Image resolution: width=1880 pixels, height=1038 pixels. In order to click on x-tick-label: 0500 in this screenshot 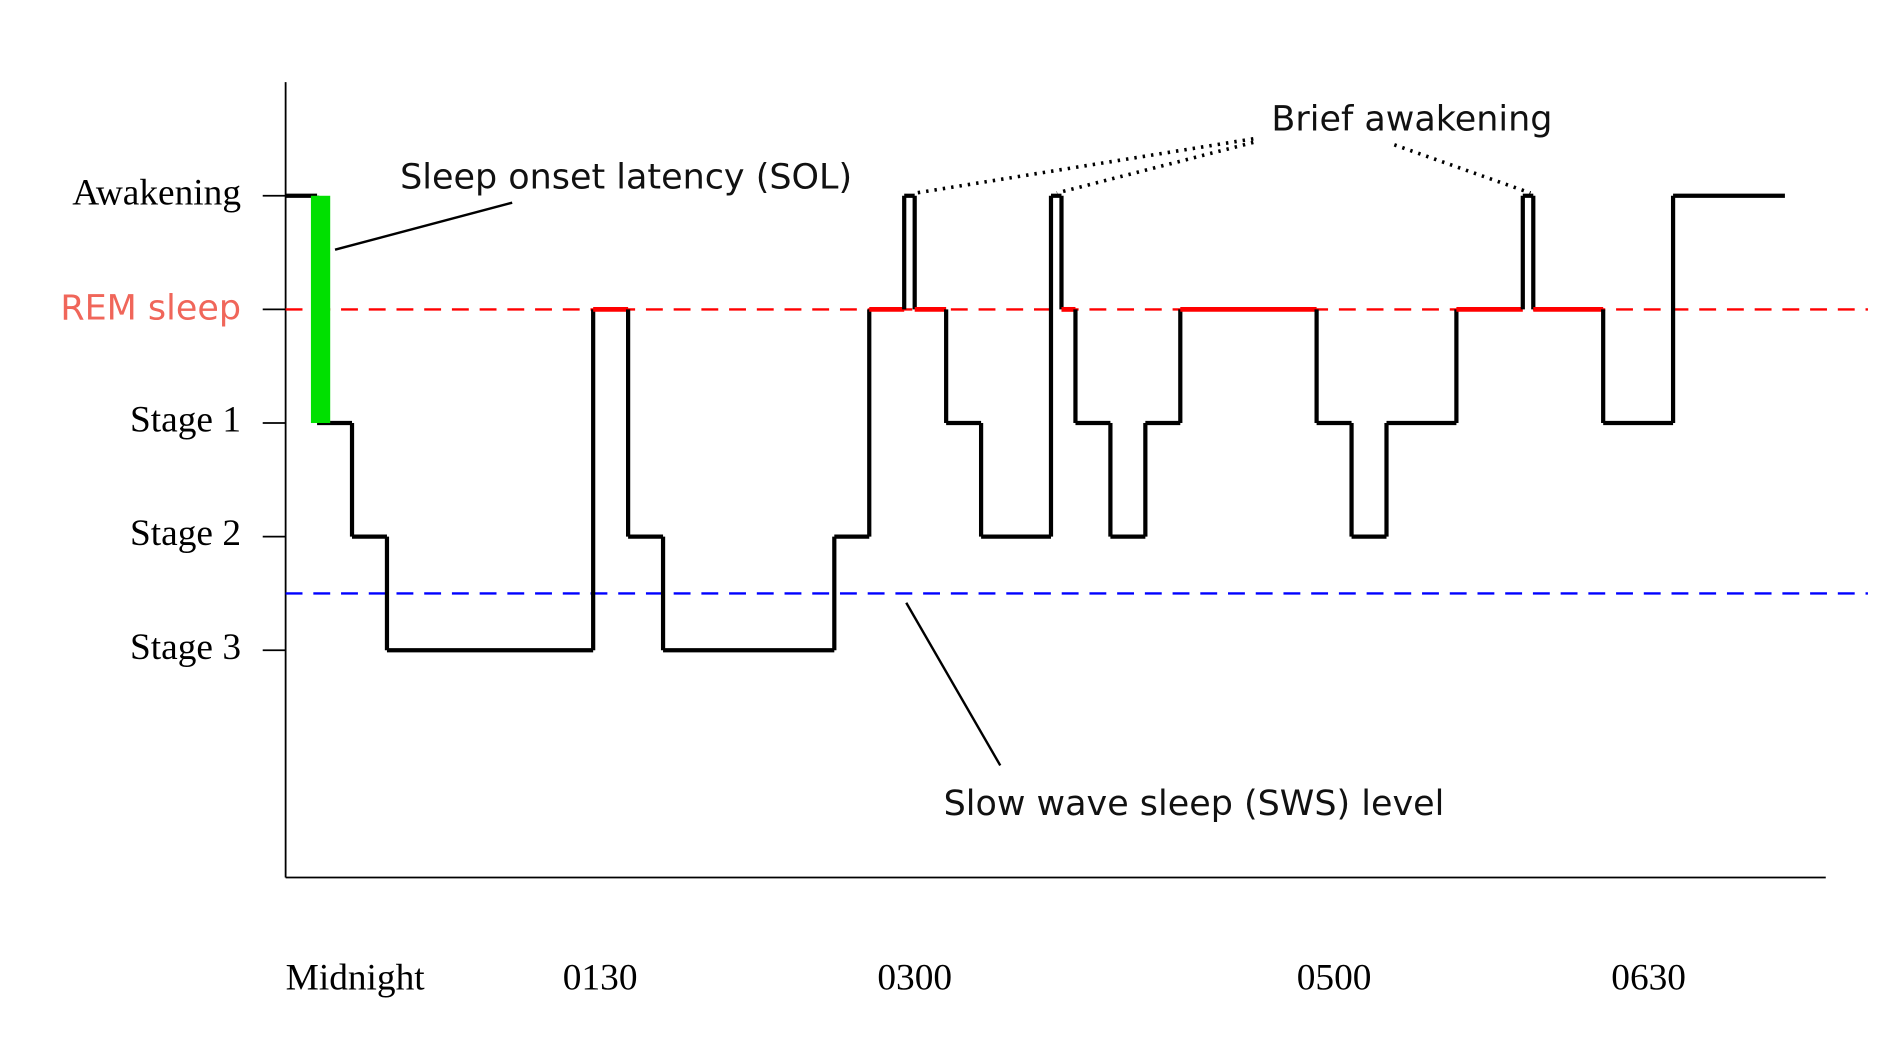, I will do `click(1334, 978)`.